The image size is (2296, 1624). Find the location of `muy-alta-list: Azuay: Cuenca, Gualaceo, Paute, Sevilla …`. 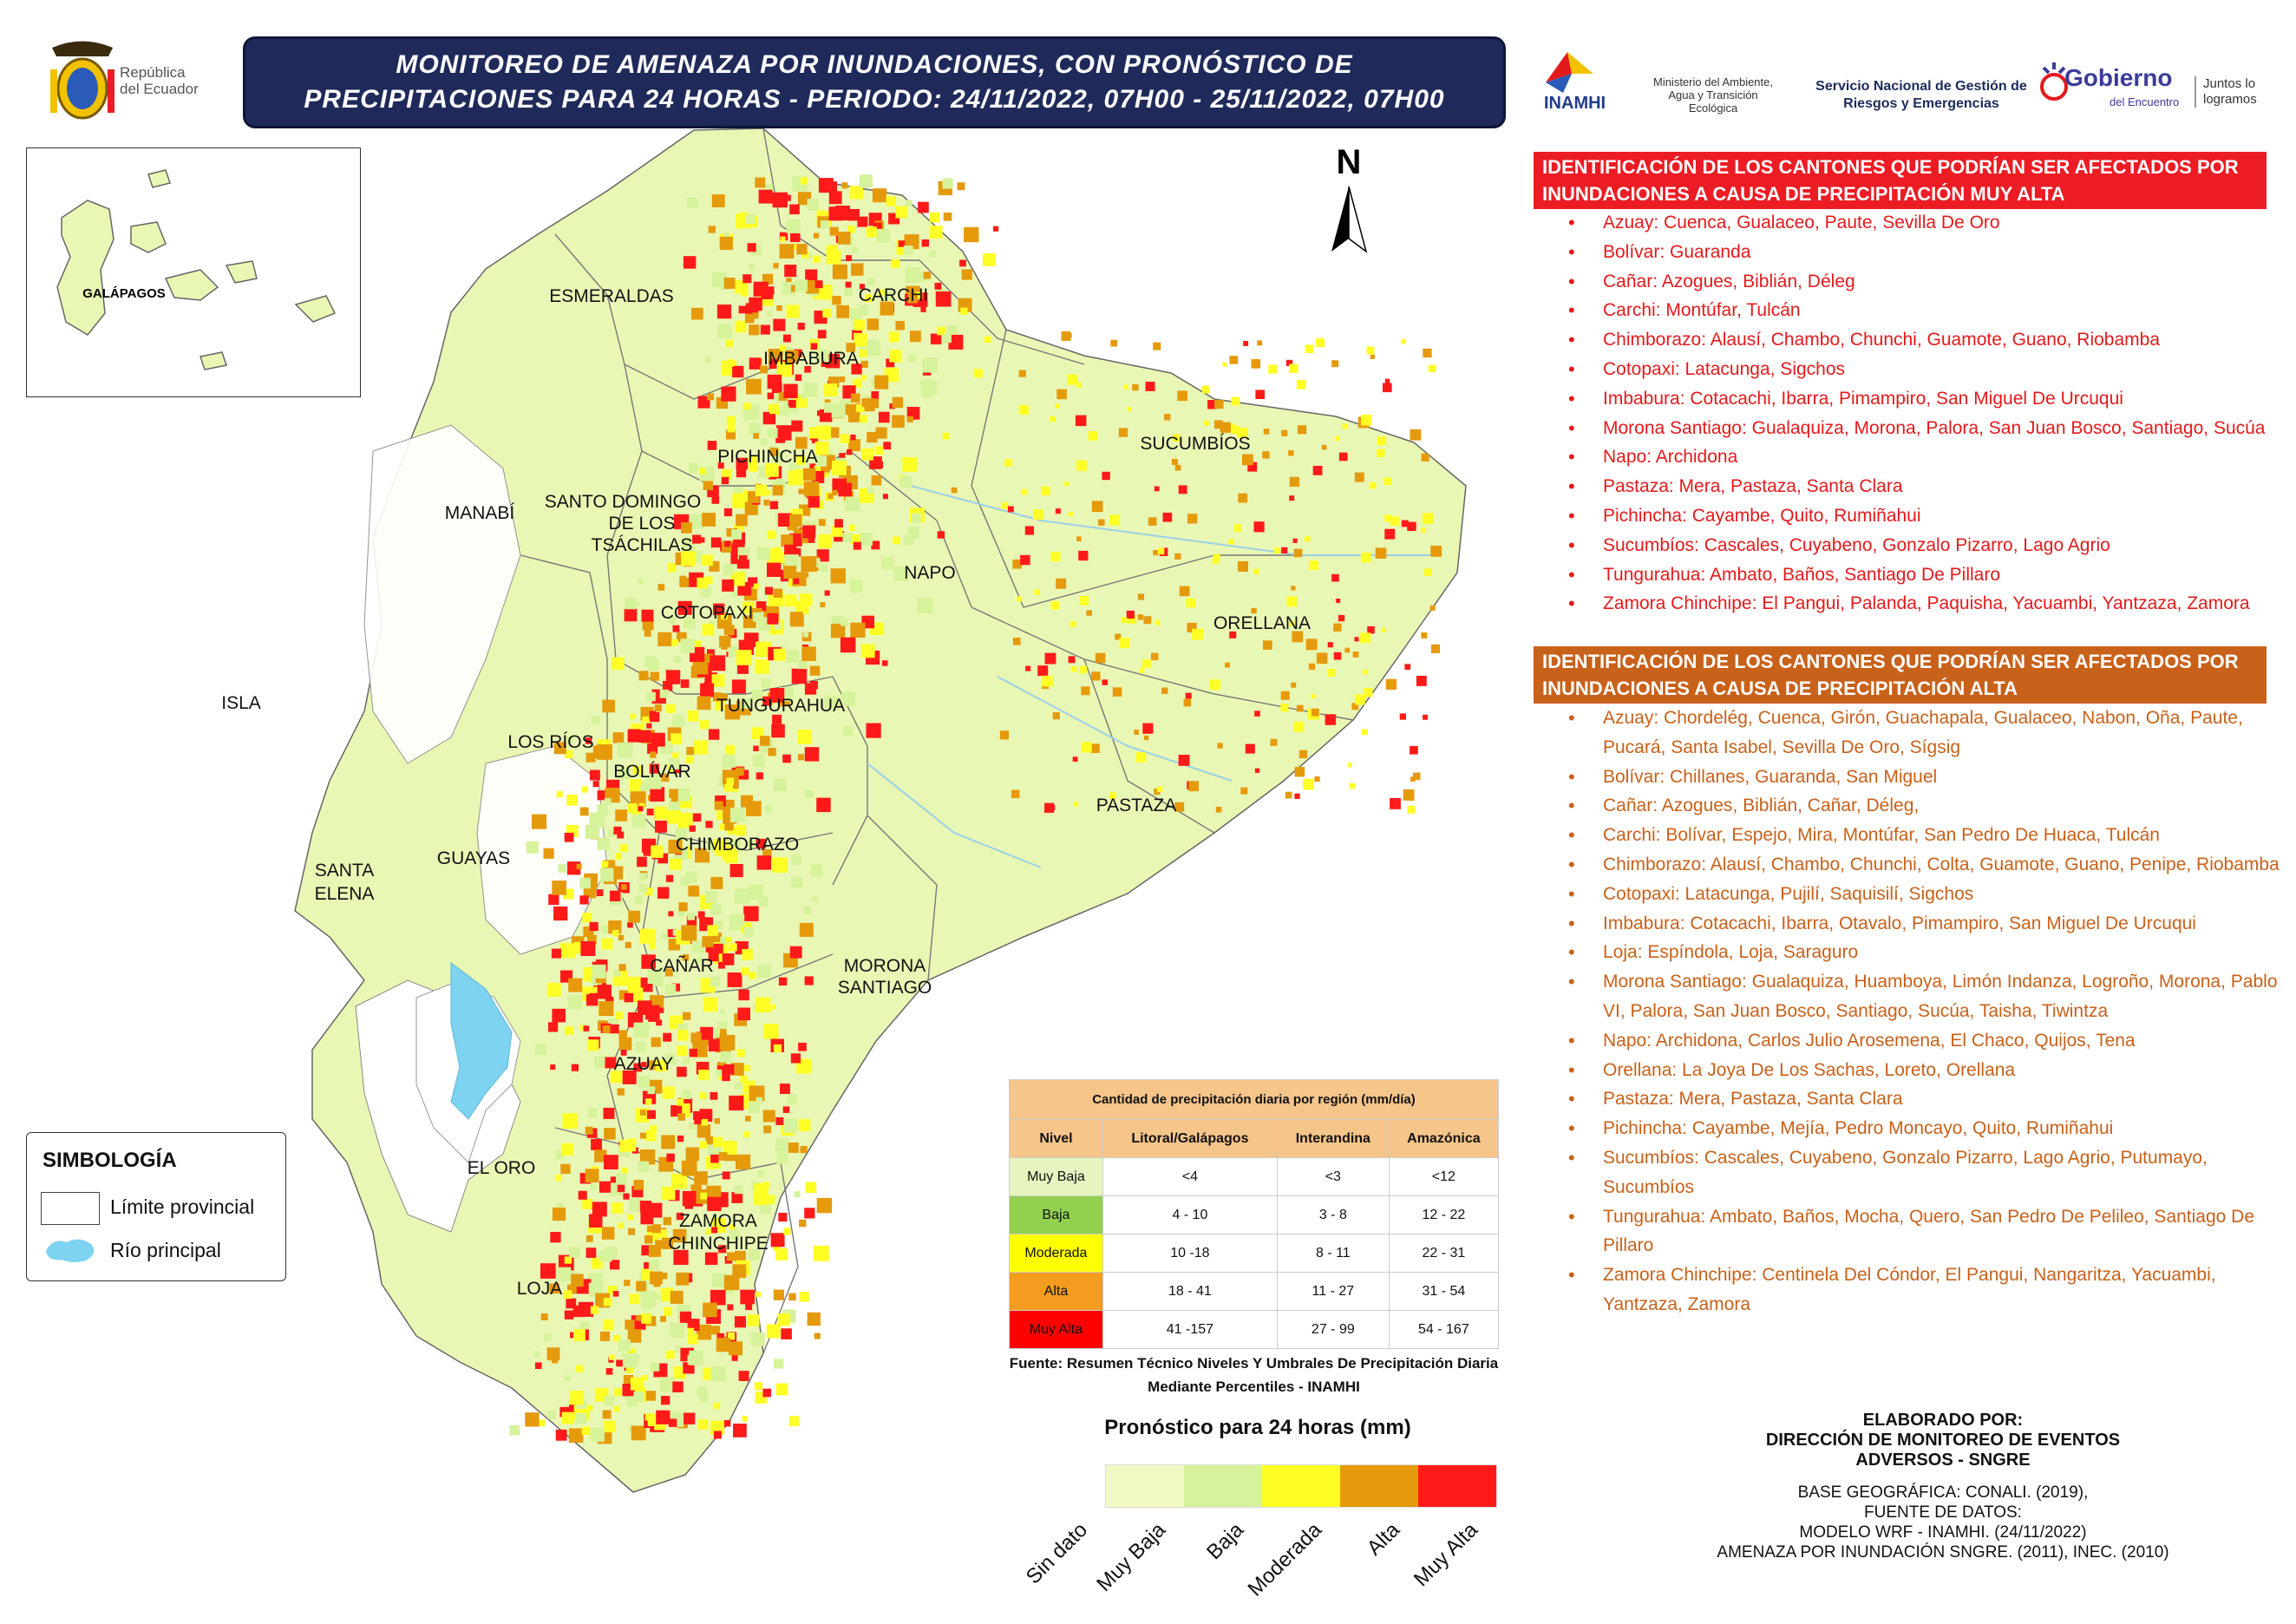

muy-alta-list: Azuay: Cuenca, Gualaceo, Paute, Sevilla … is located at coordinates (1921, 413).